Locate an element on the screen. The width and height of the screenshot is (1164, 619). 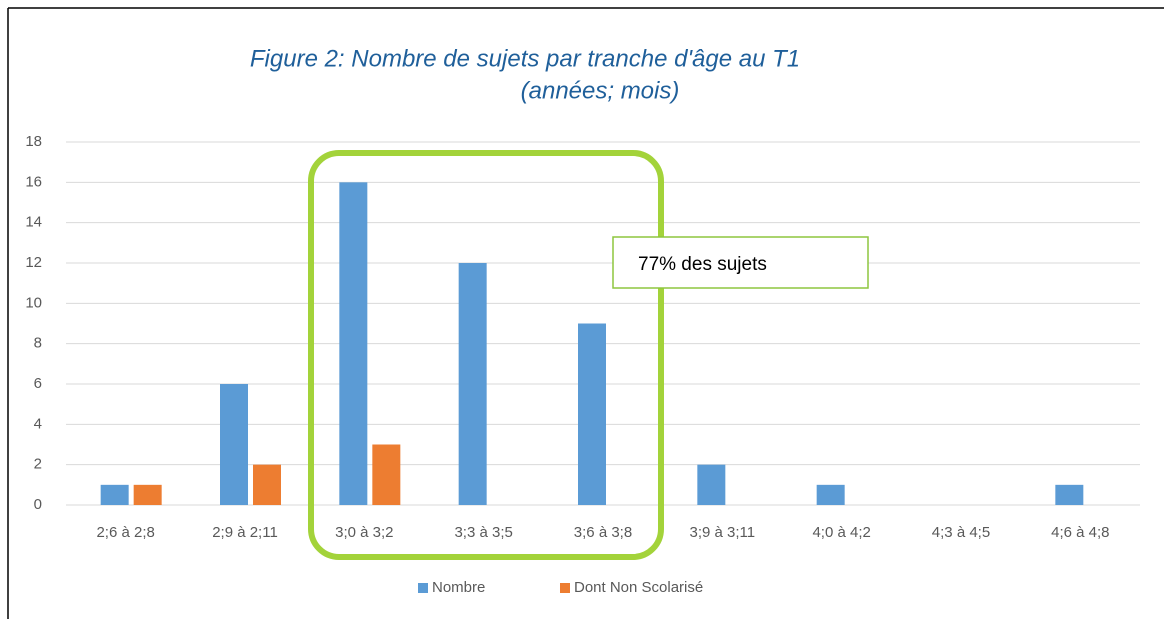
x-tick-label: 4;3 à 4;5 is located at coordinates (961, 532).